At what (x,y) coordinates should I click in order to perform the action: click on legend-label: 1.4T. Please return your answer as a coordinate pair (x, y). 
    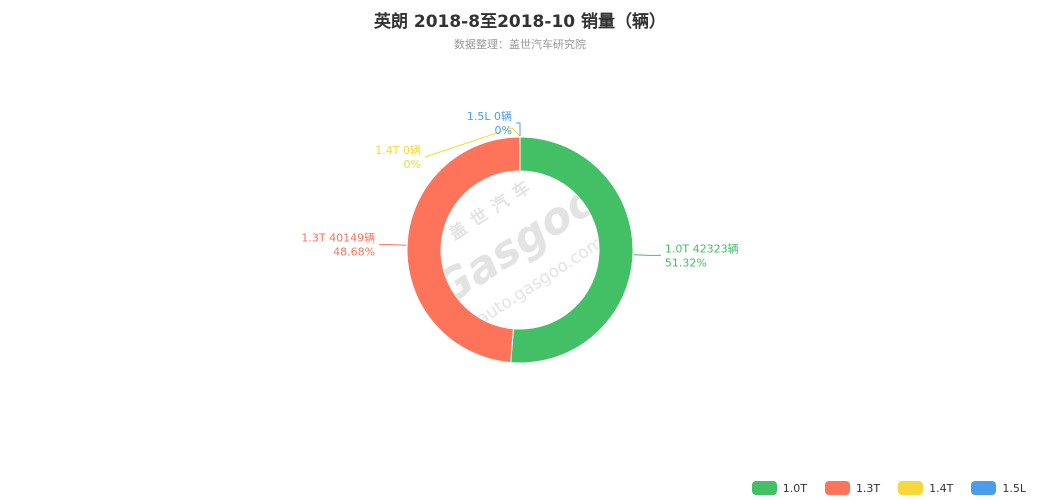
    Looking at the image, I should click on (941, 488).